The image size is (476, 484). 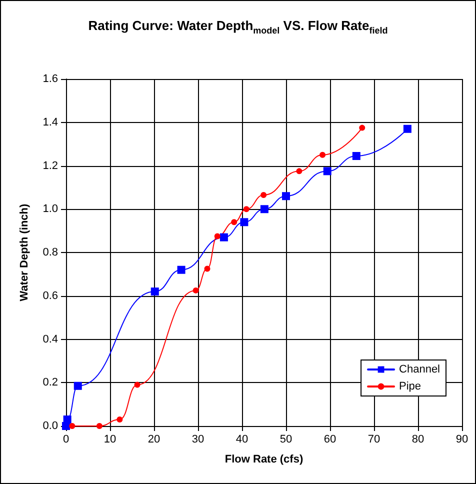 I want to click on x-tick-label: 30, so click(x=198, y=440).